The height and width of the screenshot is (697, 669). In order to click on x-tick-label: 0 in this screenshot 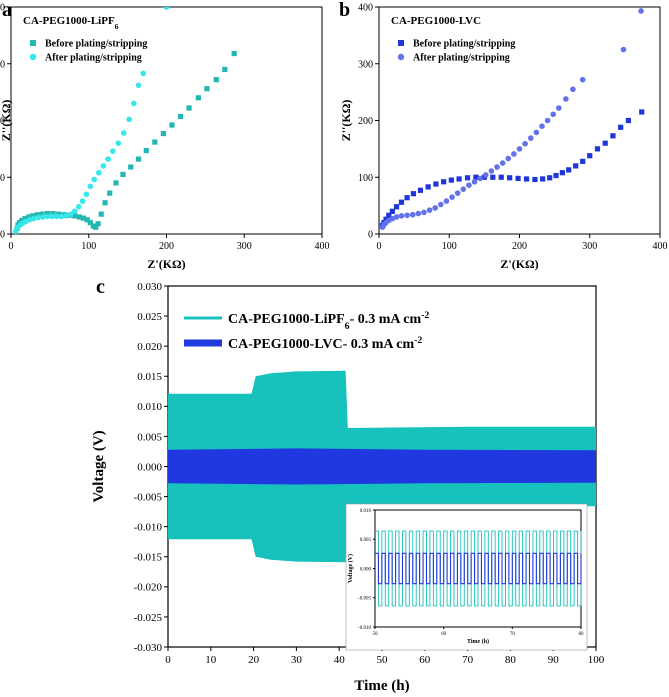, I will do `click(168, 660)`.